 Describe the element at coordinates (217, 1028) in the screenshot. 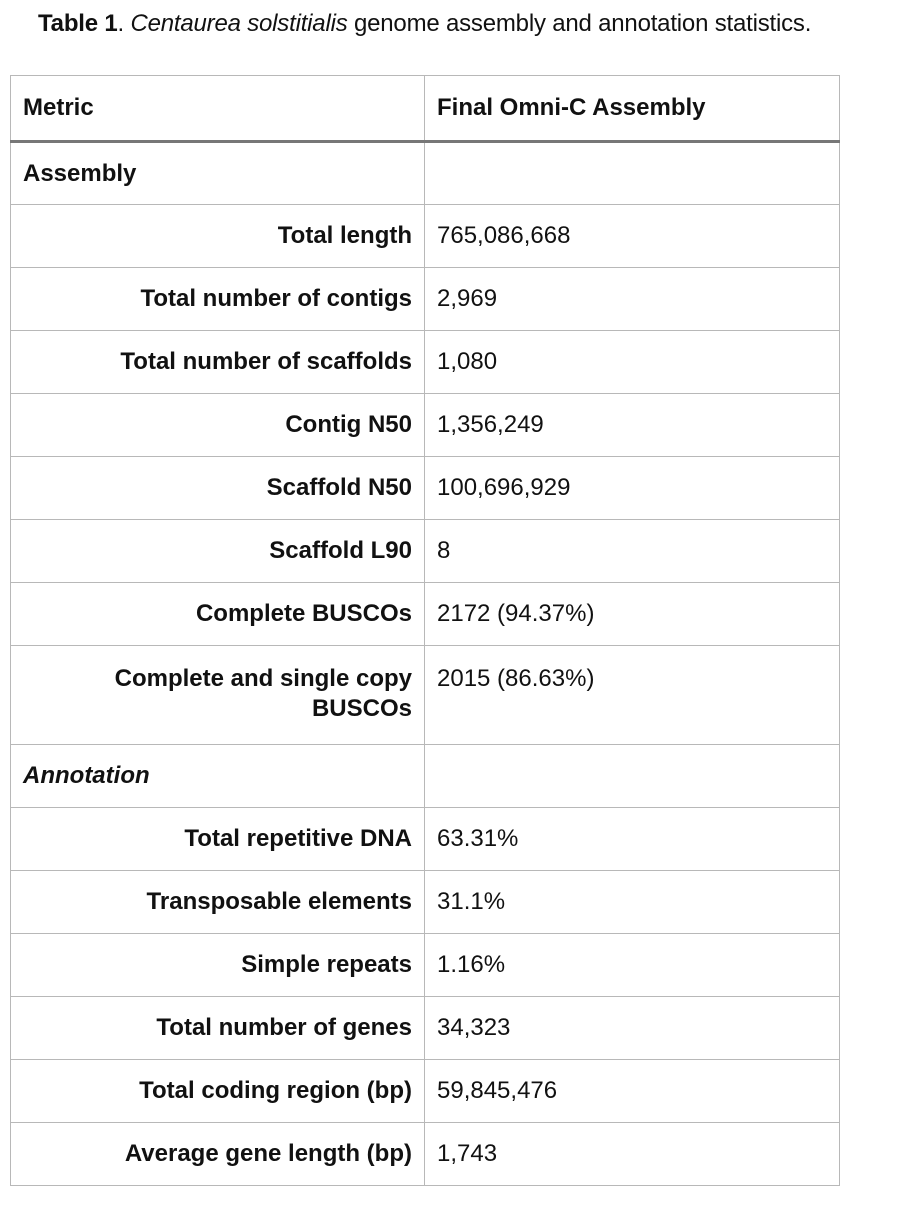

I see `metric-cell: Total number of genes` at that location.